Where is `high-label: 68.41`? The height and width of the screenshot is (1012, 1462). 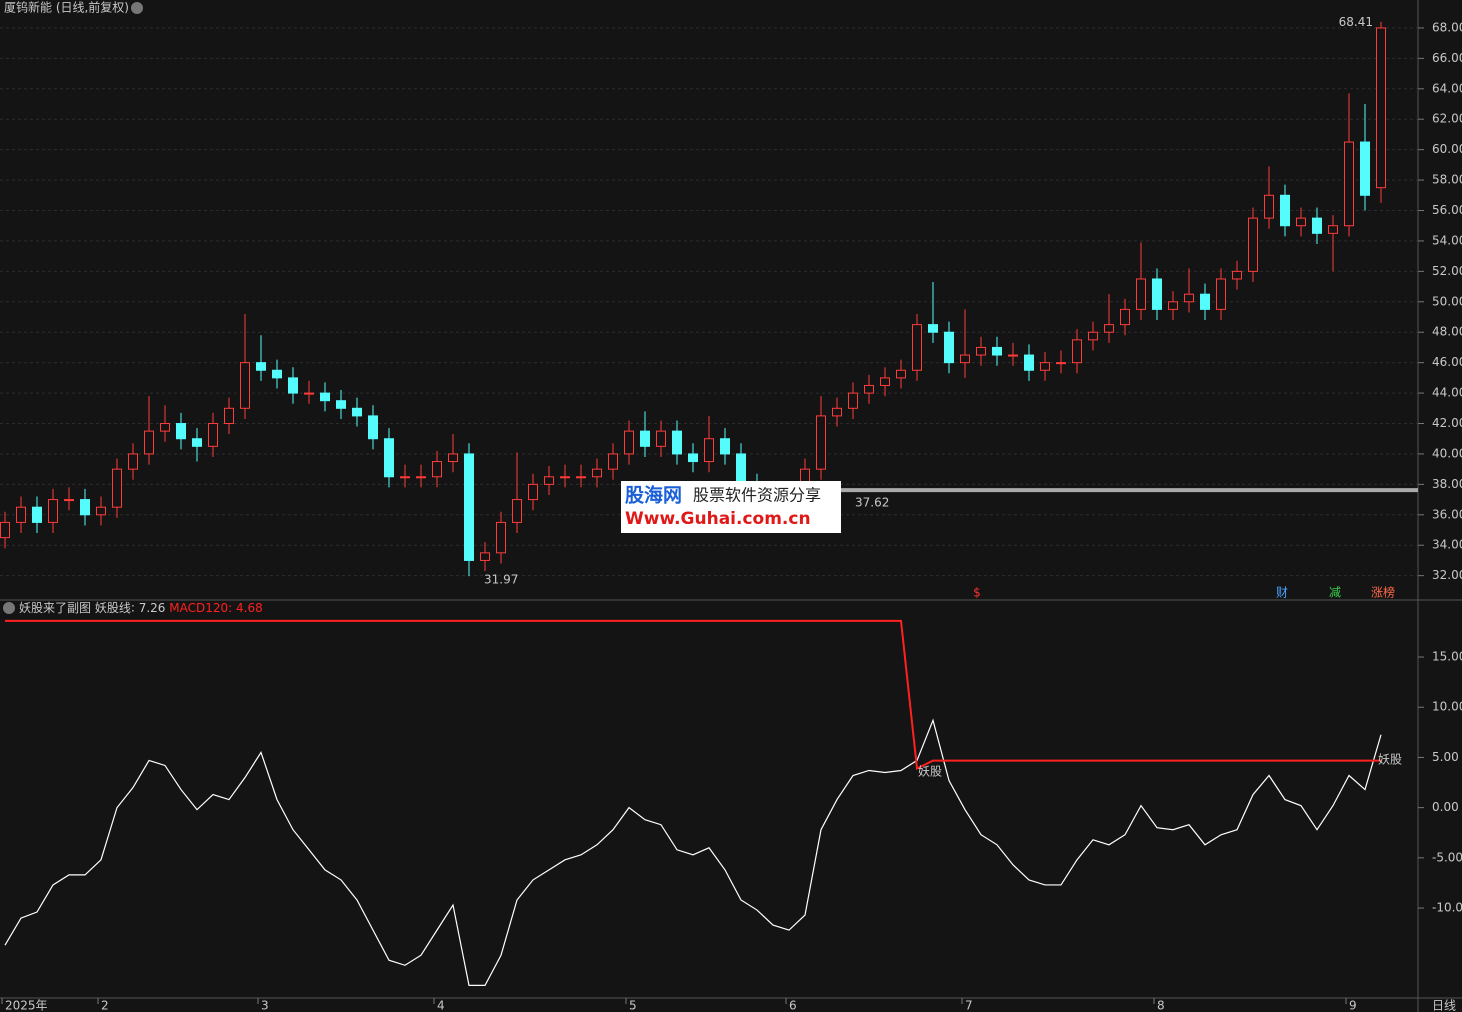 high-label: 68.41 is located at coordinates (1356, 22).